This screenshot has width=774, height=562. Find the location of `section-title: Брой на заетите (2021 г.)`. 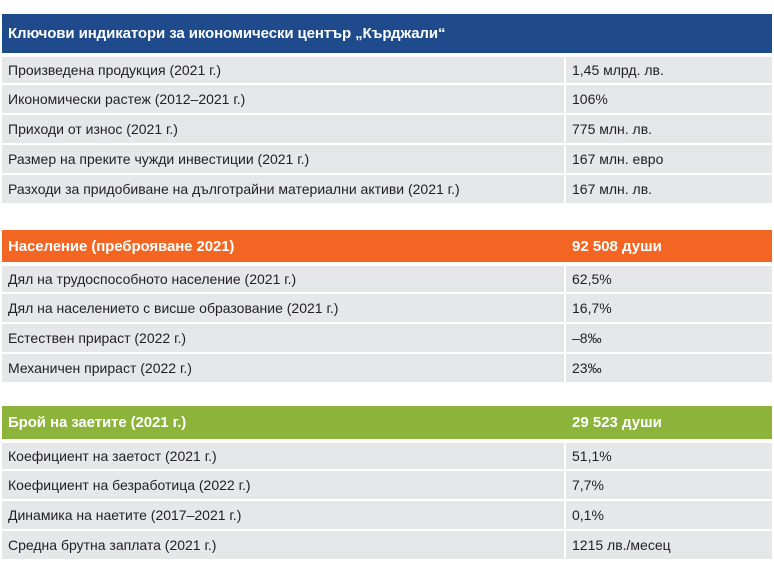

section-title: Брой на заетите (2021 г.) is located at coordinates (97, 422).